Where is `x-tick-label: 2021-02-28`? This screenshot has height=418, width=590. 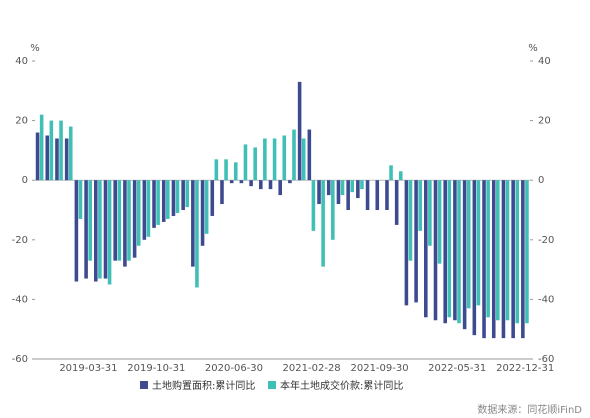
x-tick-label: 2021-02-28 is located at coordinates (312, 368).